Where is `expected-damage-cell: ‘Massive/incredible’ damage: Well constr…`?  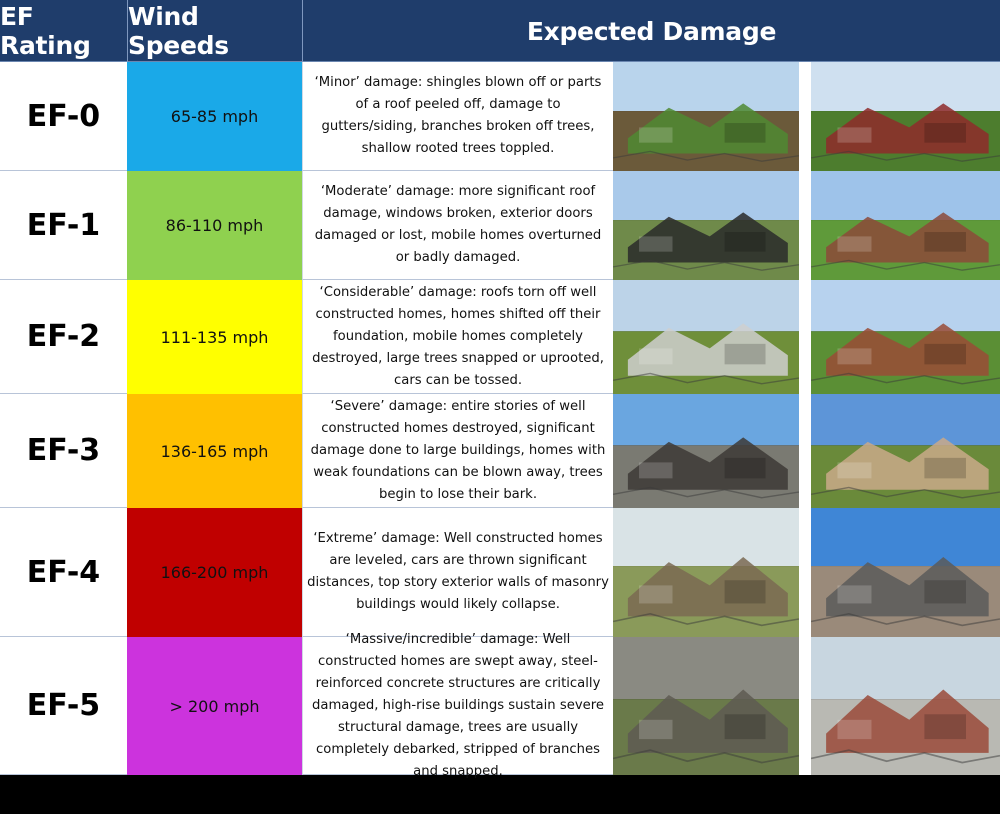 expected-damage-cell: ‘Massive/incredible’ damage: Well constr… is located at coordinates (457, 705).